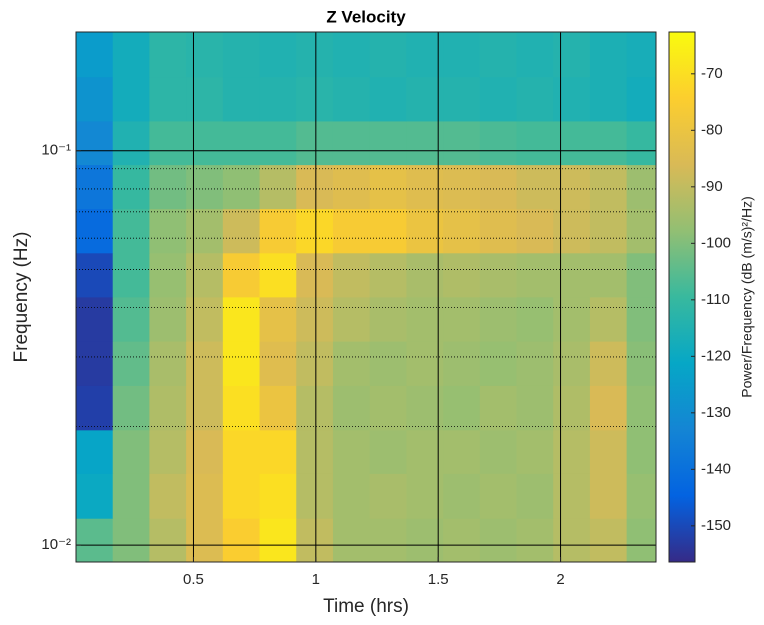  I want to click on colorbar-tick-label: -70, so click(712, 73).